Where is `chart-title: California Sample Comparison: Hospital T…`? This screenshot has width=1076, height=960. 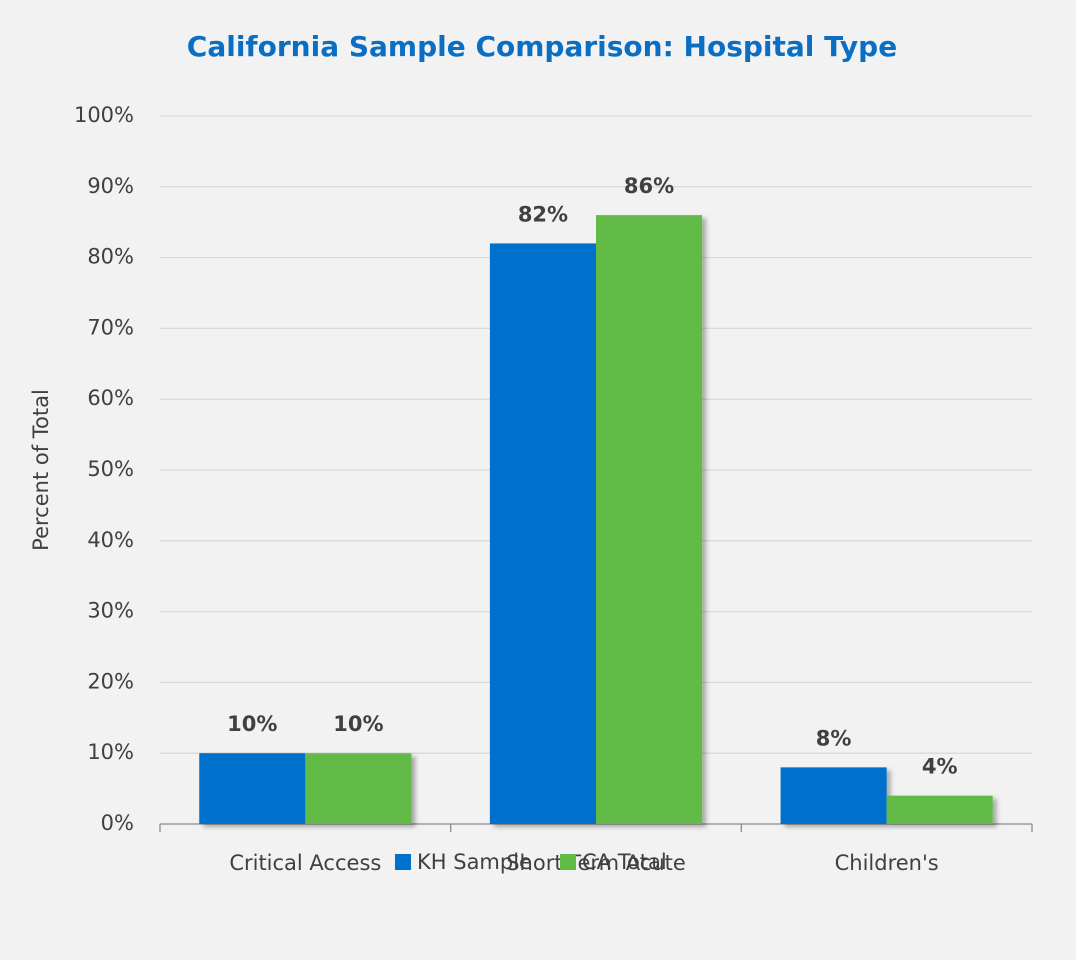
chart-title: California Sample Comparison: Hospital T… is located at coordinates (542, 46).